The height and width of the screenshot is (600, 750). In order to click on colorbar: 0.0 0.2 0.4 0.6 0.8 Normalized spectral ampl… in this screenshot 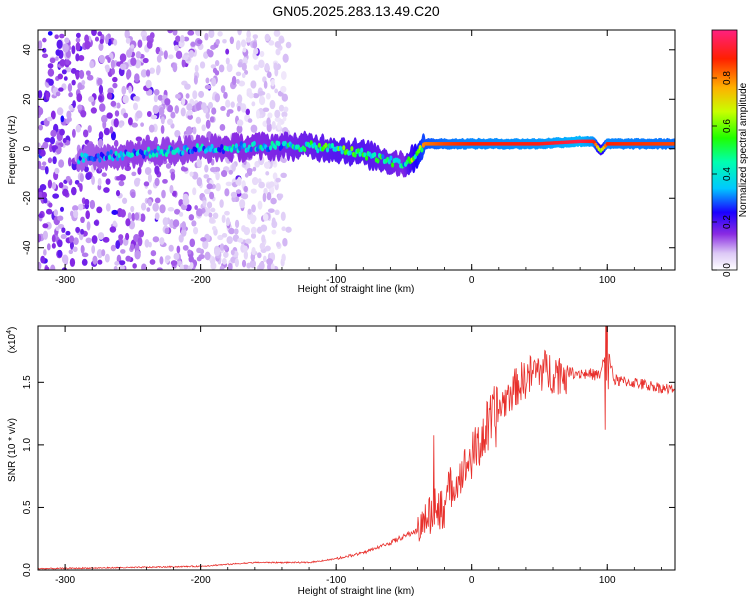, I will do `click(730, 153)`.